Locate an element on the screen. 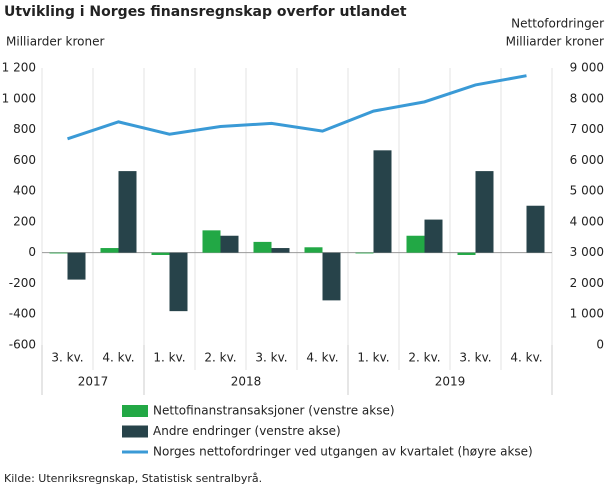  legend-label: Andre endringer (venstre akse) is located at coordinates (247, 431).